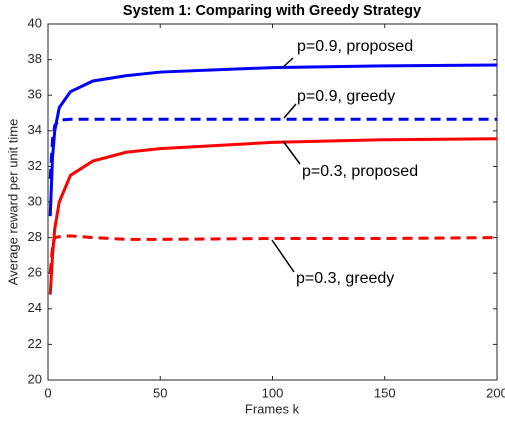  What do you see at coordinates (273, 392) in the screenshot?
I see `x-tick-label: 100` at bounding box center [273, 392].